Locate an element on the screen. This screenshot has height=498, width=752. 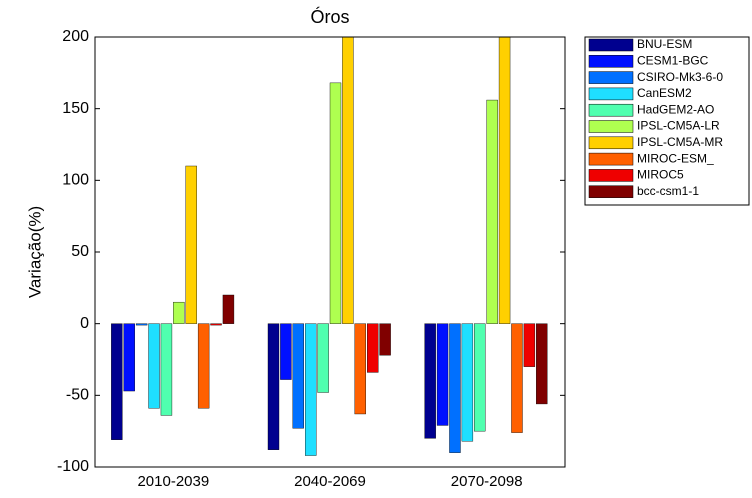
legend-label: BNU-ESM is located at coordinates (664, 44).